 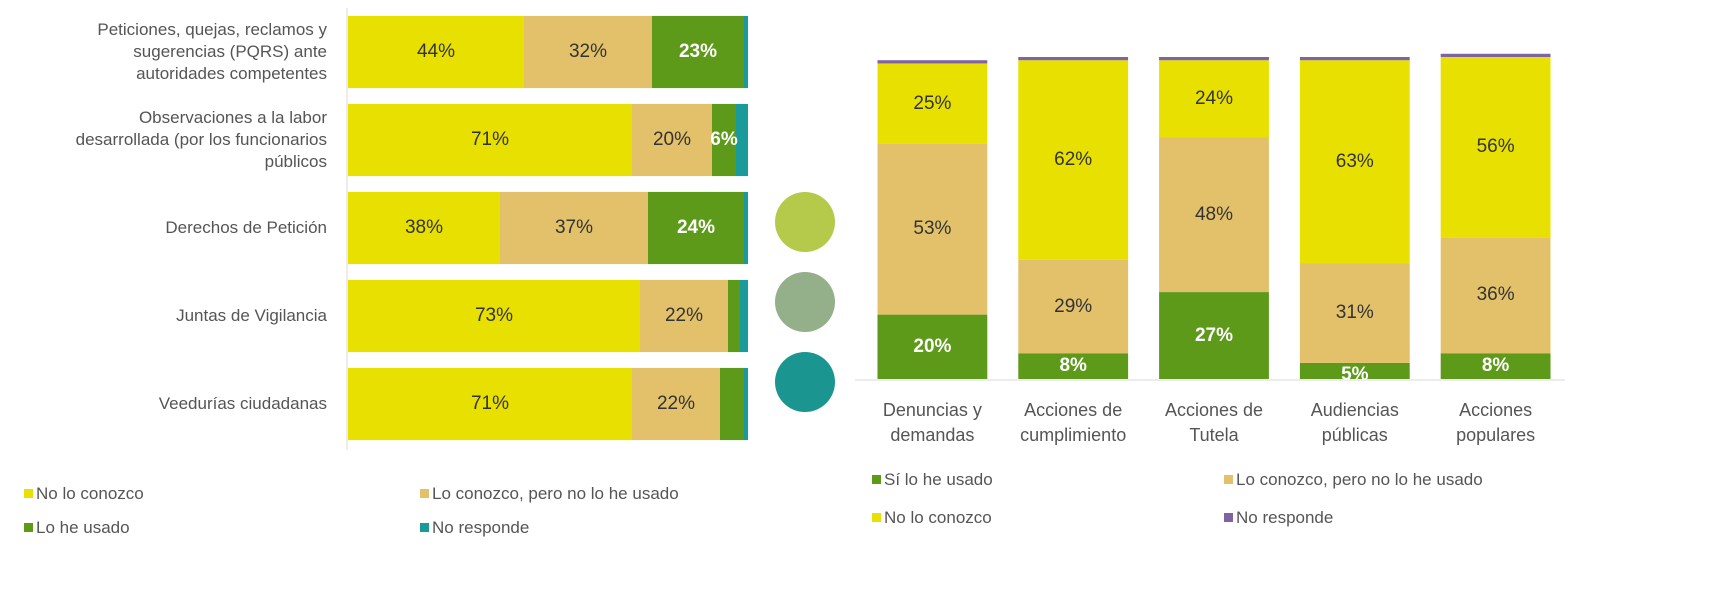 What do you see at coordinates (938, 479) in the screenshot?
I see `legend-label: Sí lo he usado` at bounding box center [938, 479].